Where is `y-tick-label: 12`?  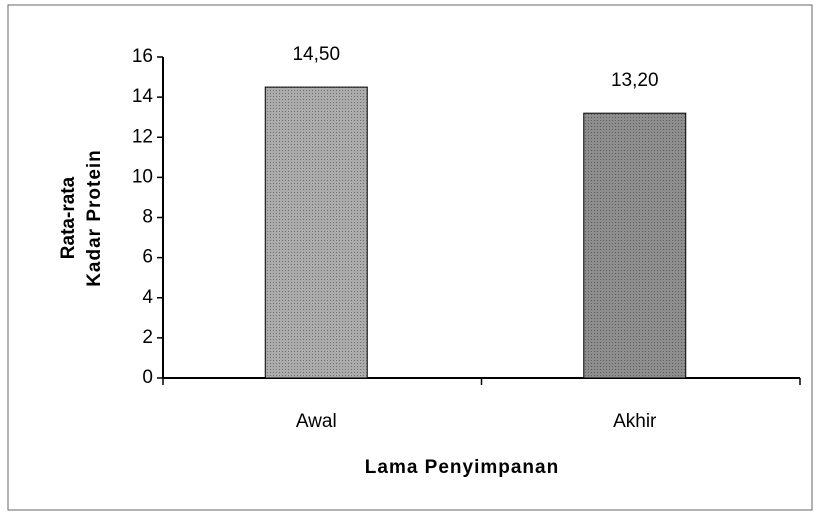 y-tick-label: 12 is located at coordinates (142, 136).